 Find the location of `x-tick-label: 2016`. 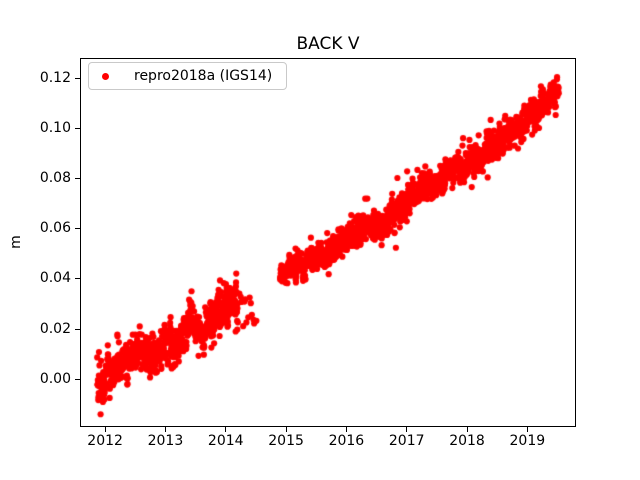

x-tick-label: 2016 is located at coordinates (346, 441).